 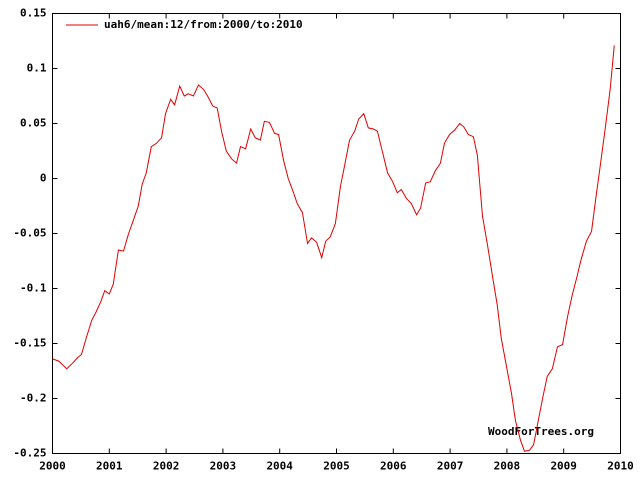 What do you see at coordinates (29, 233) in the screenshot?
I see `y-tick-label: -0.05` at bounding box center [29, 233].